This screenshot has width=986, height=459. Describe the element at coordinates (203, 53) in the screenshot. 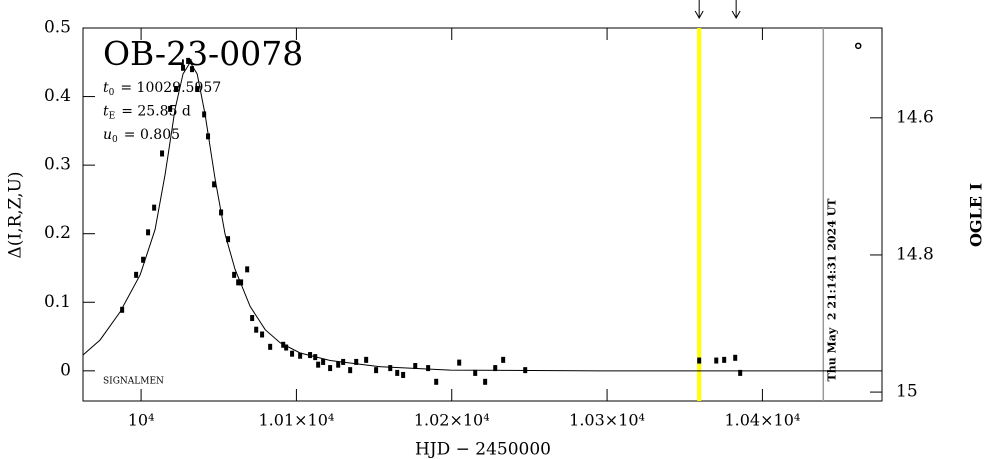

I see `chart-title: OB-23-0078` at that location.